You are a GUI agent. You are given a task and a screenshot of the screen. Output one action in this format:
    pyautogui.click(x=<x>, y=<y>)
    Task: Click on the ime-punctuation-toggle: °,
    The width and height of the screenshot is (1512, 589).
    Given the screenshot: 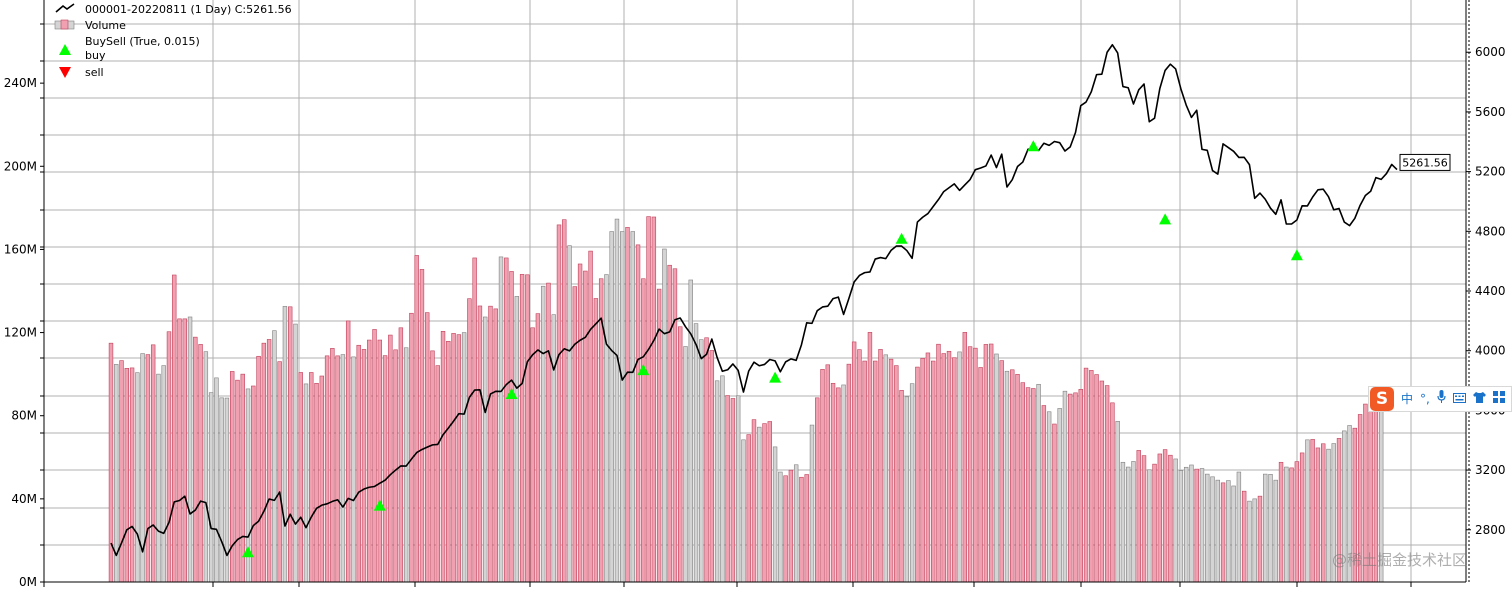 What is the action you would take?
    pyautogui.click(x=1425, y=399)
    